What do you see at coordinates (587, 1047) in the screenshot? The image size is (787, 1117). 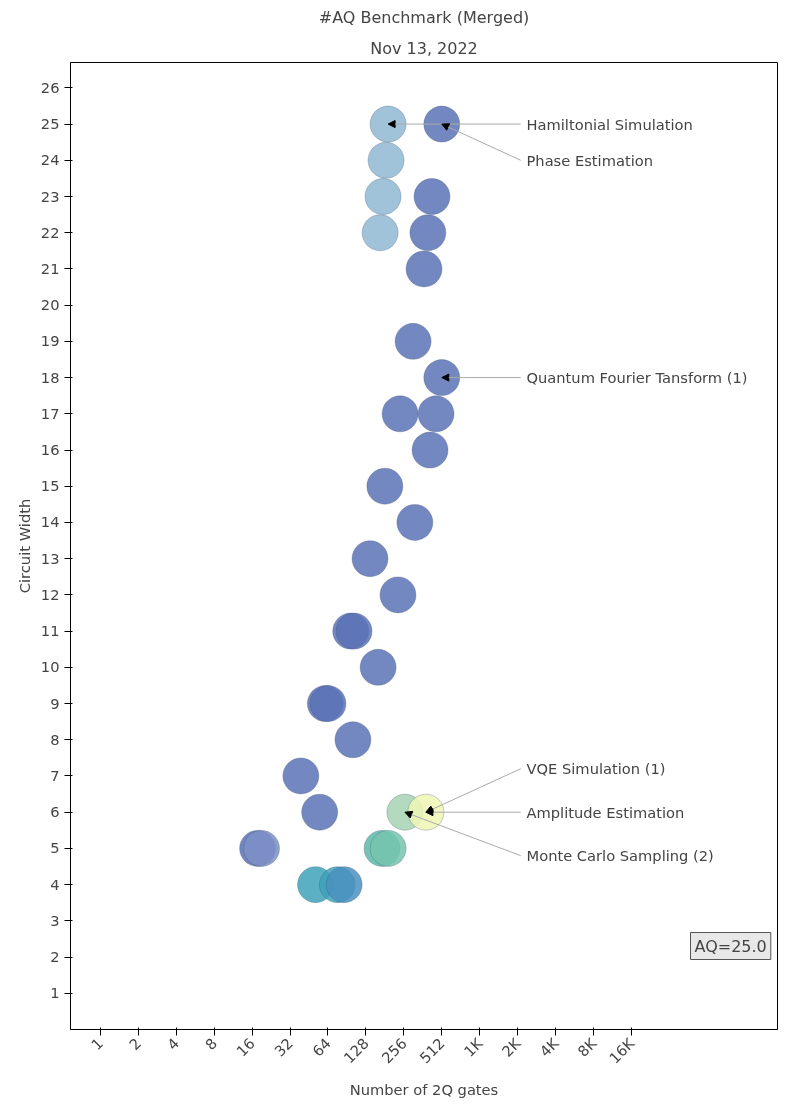 I see `x-tick-label: 8K` at bounding box center [587, 1047].